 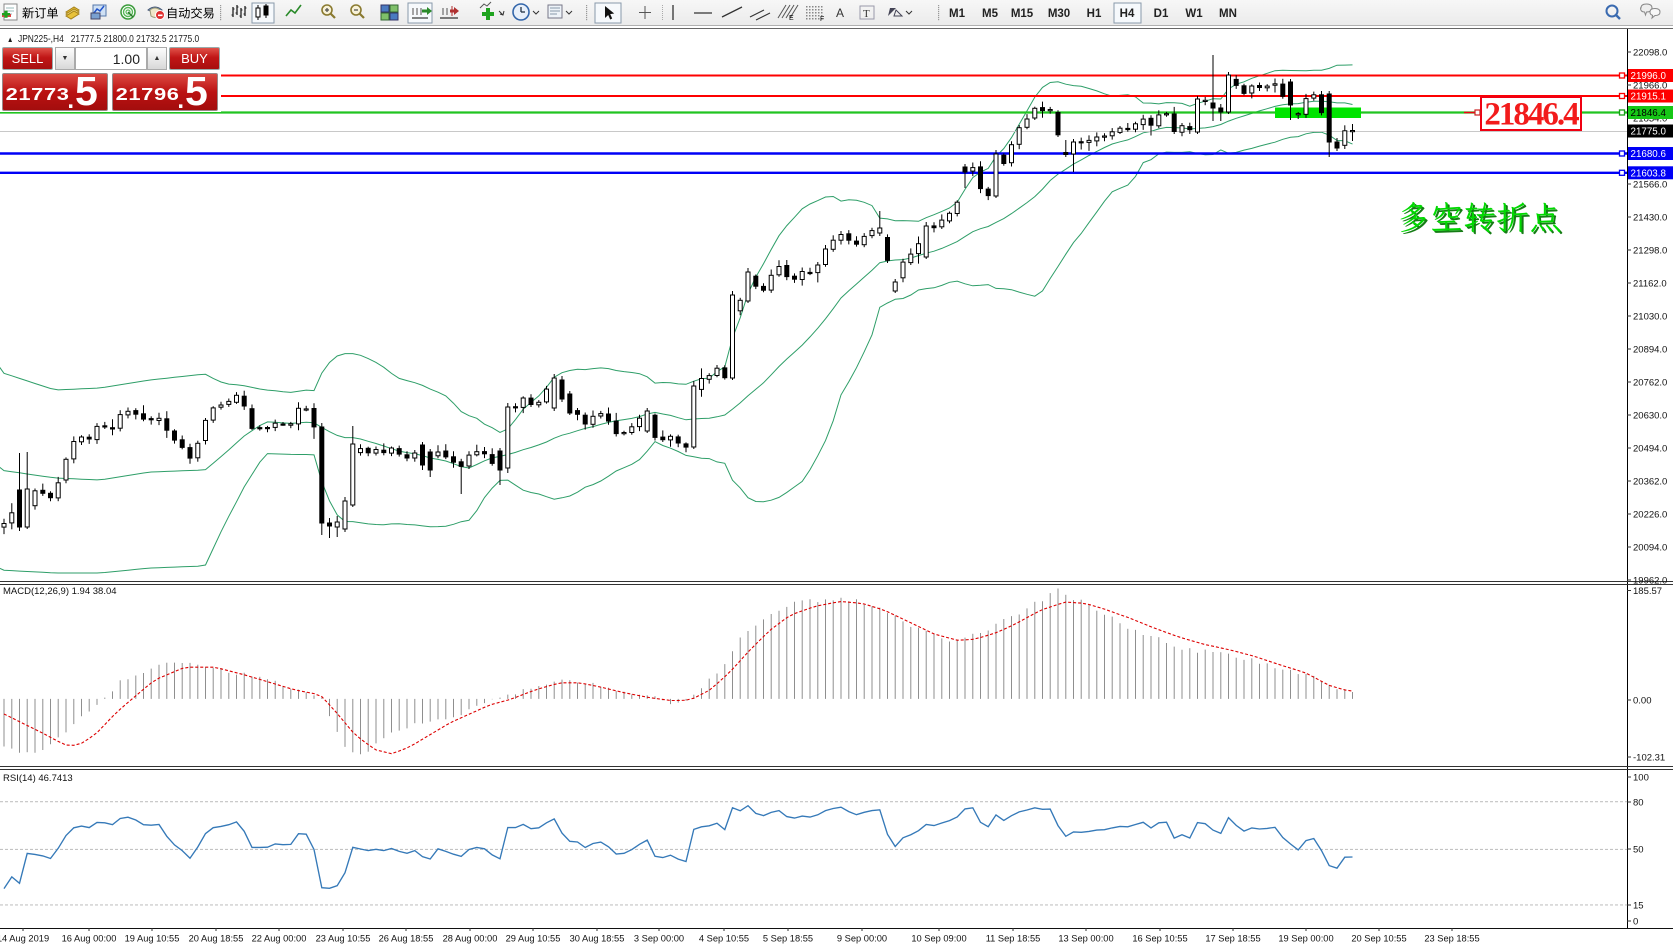 What do you see at coordinates (1649, 154) in the screenshot?
I see `svg-text: 21680.6` at bounding box center [1649, 154].